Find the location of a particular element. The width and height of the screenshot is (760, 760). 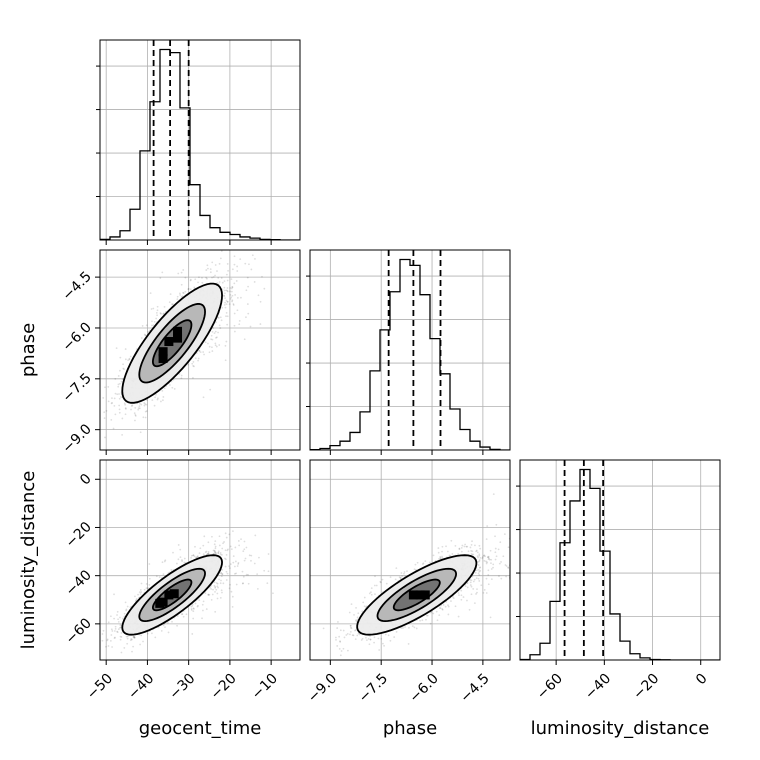

y-tick-label: −7.5 is located at coordinates (76, 387).